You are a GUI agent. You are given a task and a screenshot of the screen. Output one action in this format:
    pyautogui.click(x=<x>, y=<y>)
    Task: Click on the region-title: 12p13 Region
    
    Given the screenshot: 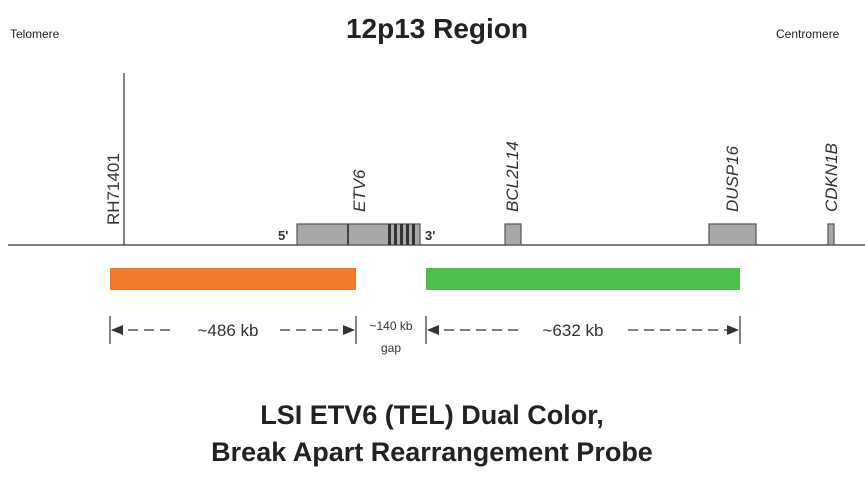 What is the action you would take?
    pyautogui.click(x=437, y=28)
    